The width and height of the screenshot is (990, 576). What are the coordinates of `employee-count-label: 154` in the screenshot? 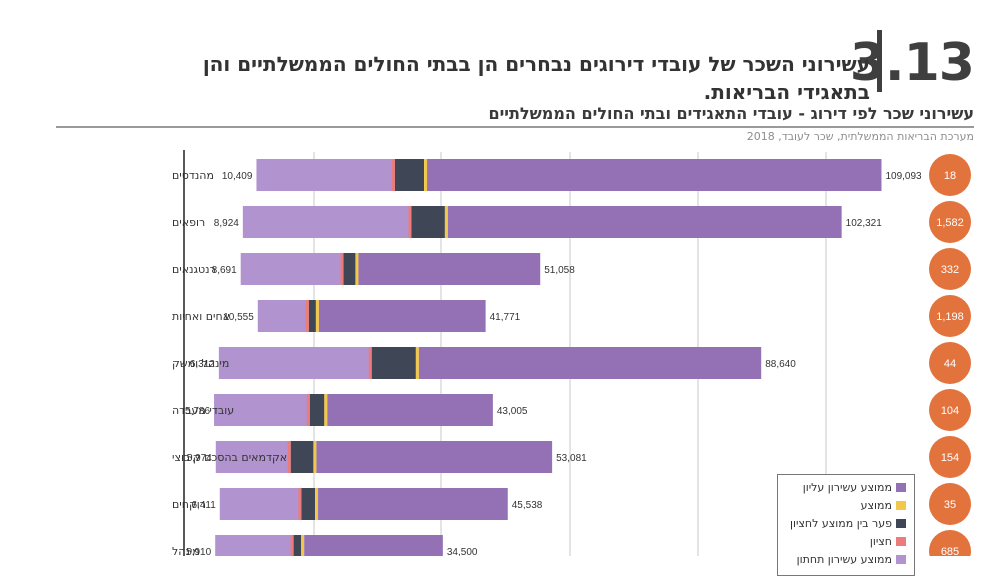 It's located at (950, 458).